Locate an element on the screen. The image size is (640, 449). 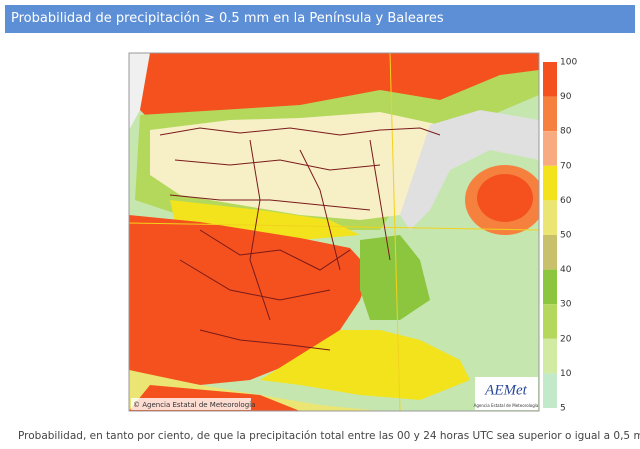
legend-label: 90 is located at coordinates (566, 97).